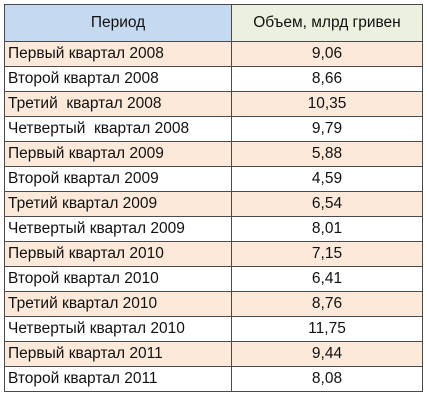 This screenshot has height=403, width=427. Describe the element at coordinates (118, 329) in the screenshot. I see `period-cell: Четвертый квартал 2010` at that location.